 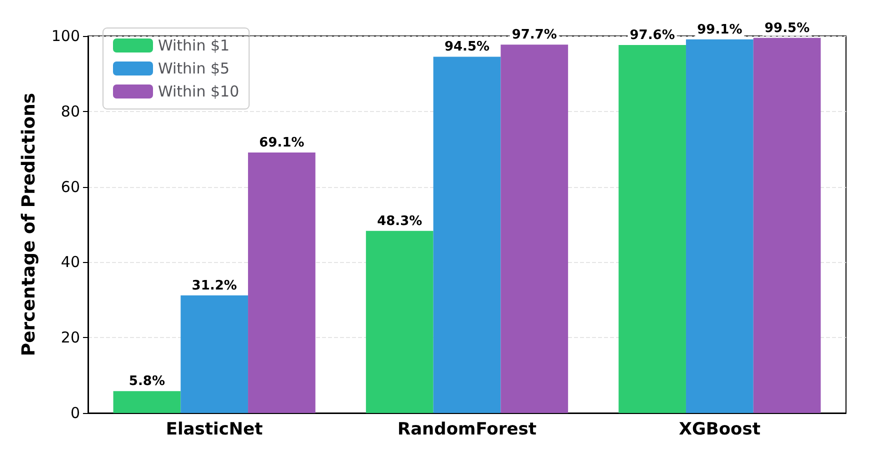 I want to click on data-label: 97.6%, so click(x=652, y=36).